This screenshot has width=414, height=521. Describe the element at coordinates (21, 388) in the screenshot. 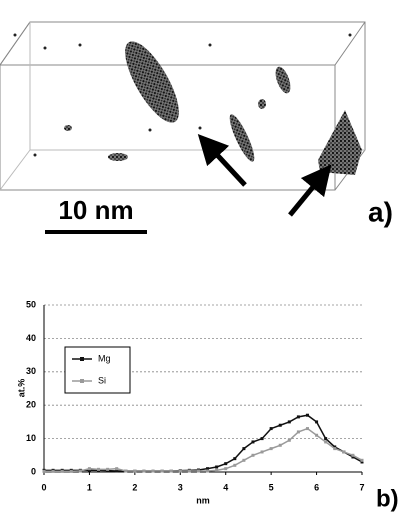

I see `y-axis-label: at.%` at that location.